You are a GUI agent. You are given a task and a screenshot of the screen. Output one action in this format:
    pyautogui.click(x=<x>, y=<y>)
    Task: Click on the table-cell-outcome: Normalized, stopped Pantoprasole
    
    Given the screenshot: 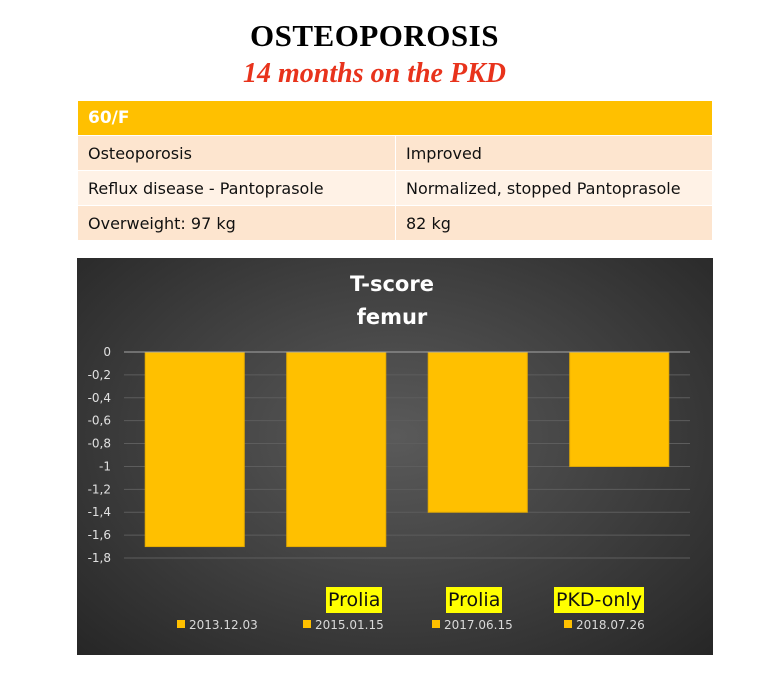 What is the action you would take?
    pyautogui.click(x=554, y=188)
    